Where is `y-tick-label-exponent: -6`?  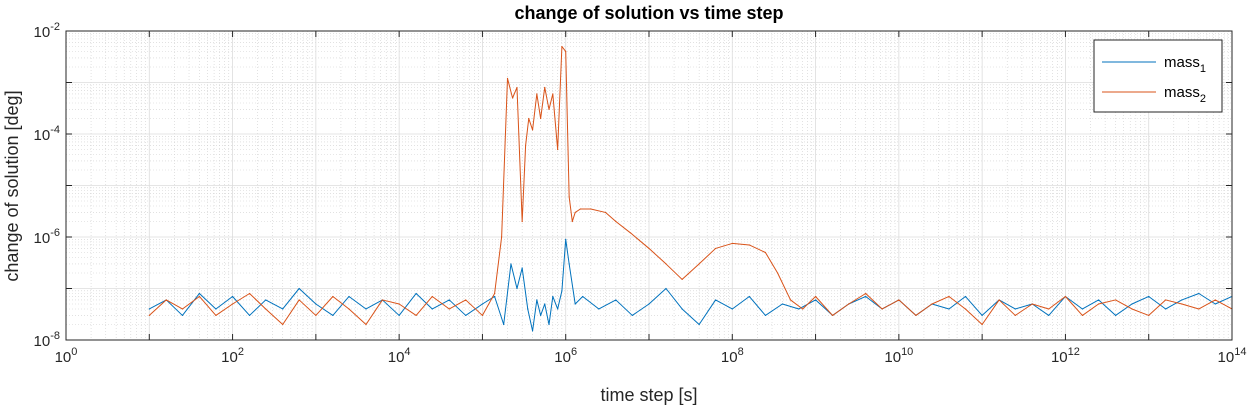 y-tick-label-exponent: -6 is located at coordinates (55, 233).